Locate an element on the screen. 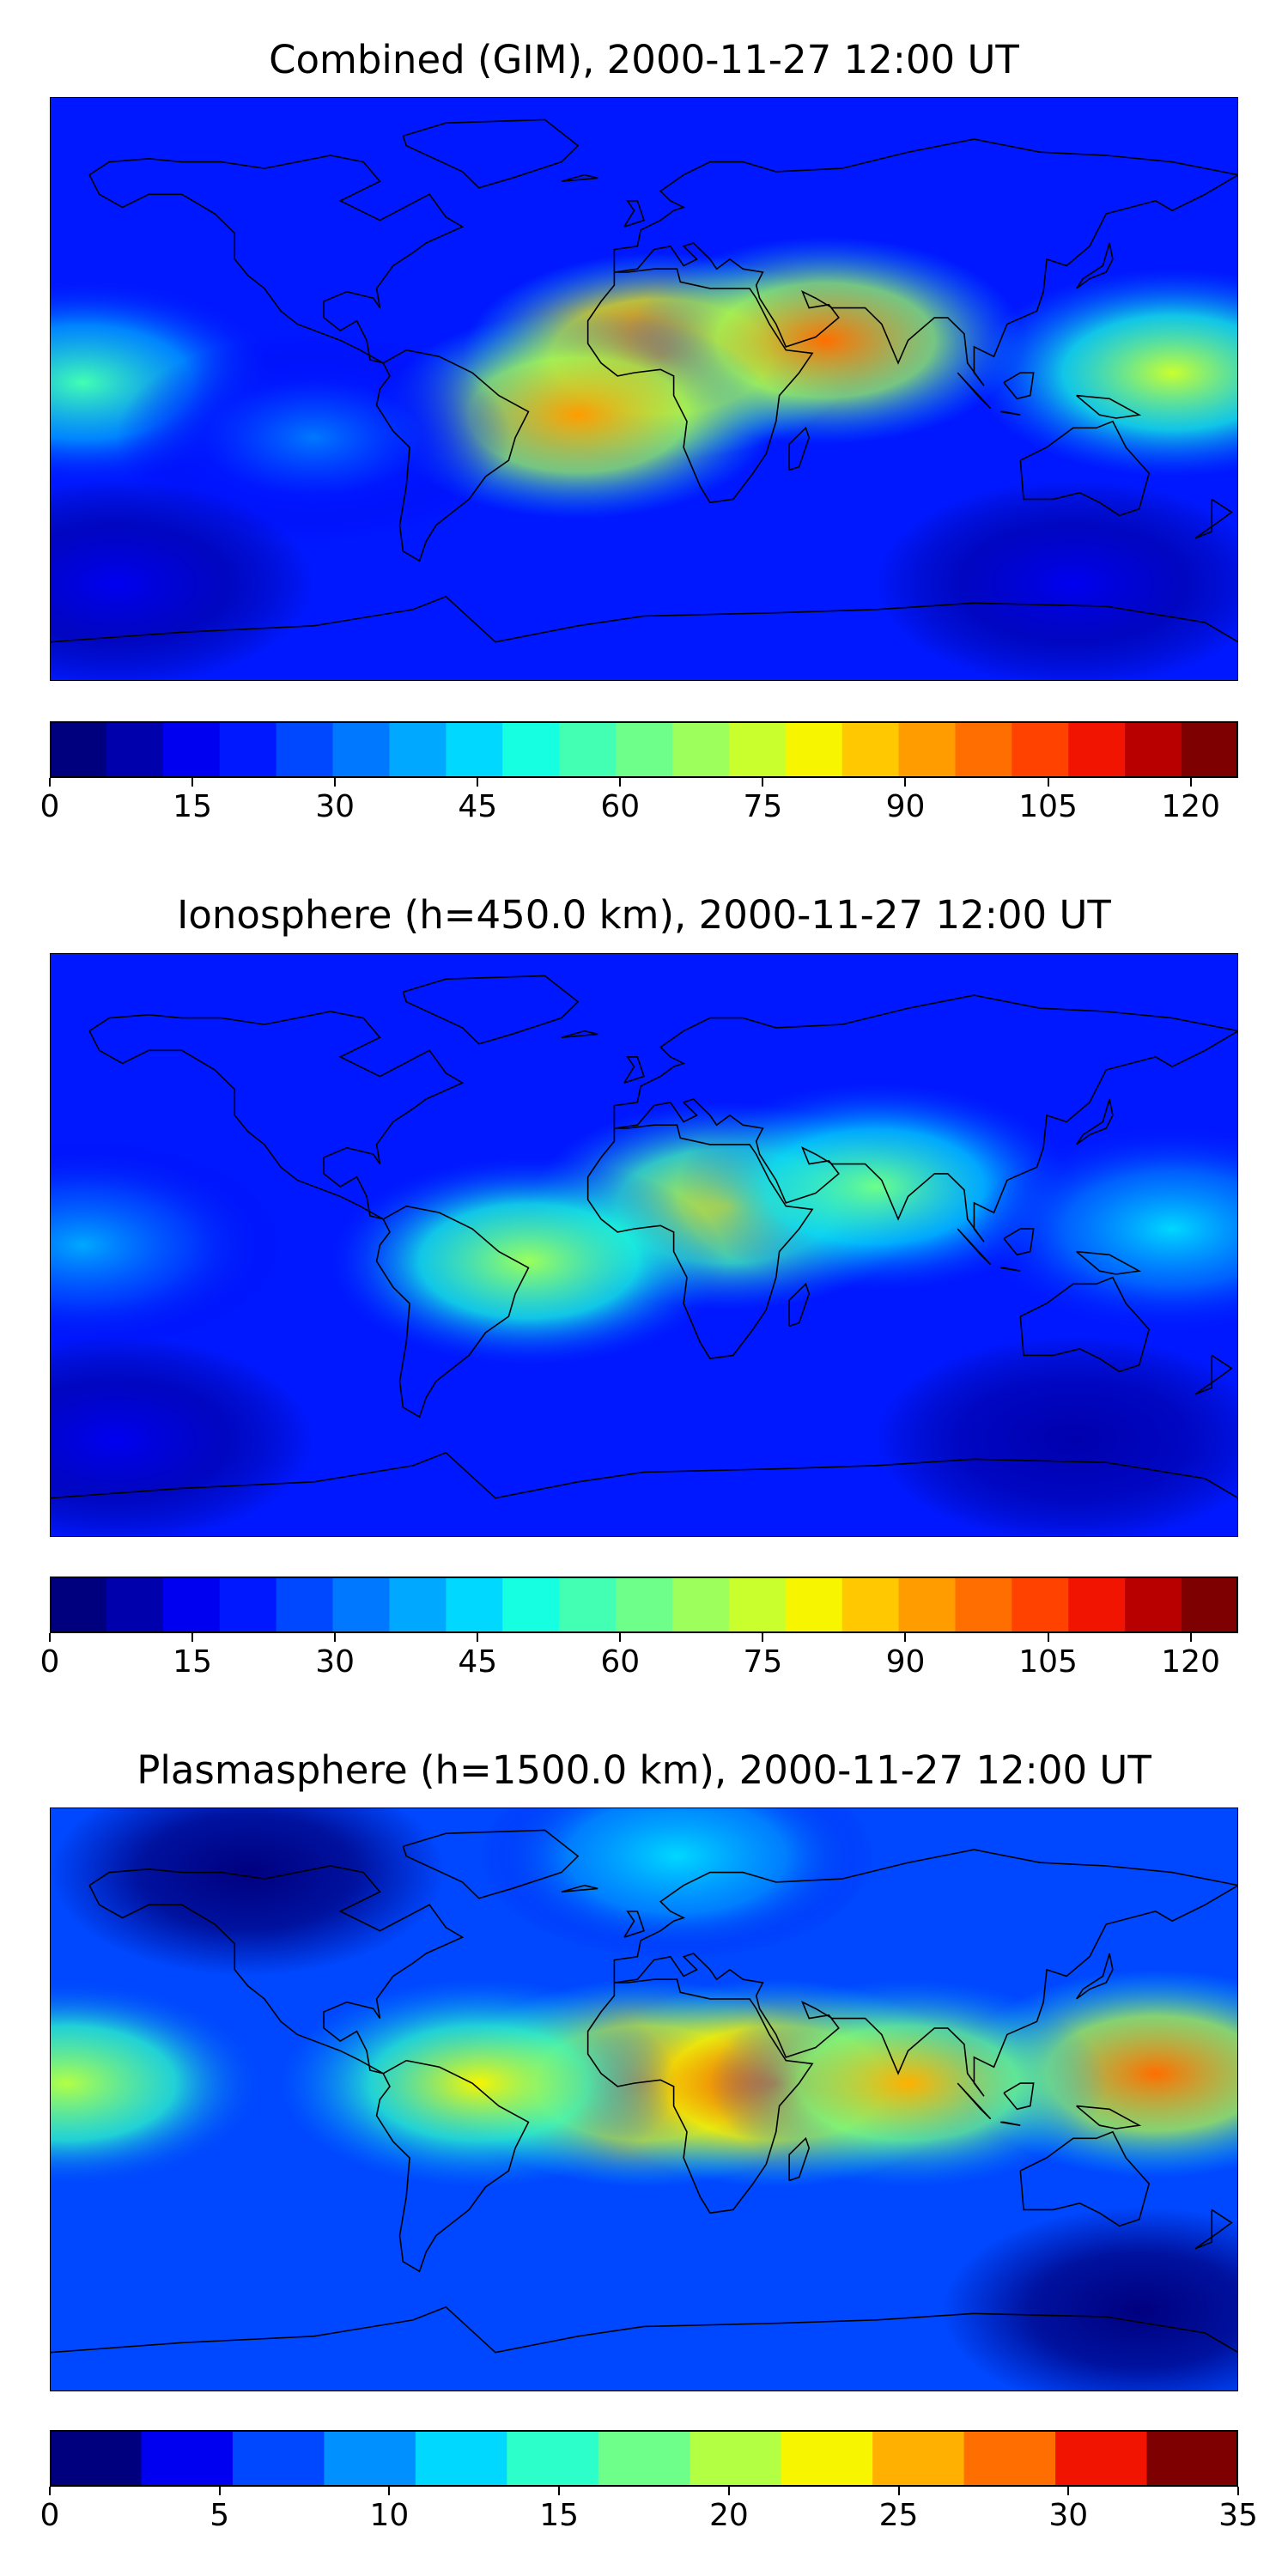 The height and width of the screenshot is (2576, 1288). colorbar-tick-label: 10 is located at coordinates (389, 2515).